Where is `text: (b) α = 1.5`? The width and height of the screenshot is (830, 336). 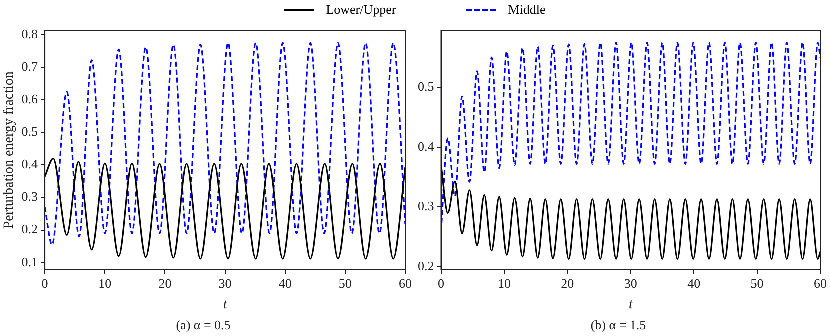 text: (b) α = 1.5 is located at coordinates (618, 325).